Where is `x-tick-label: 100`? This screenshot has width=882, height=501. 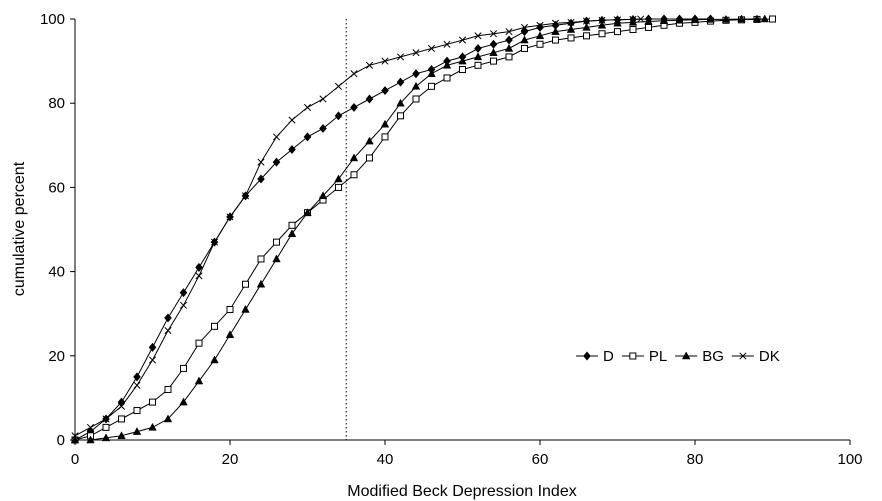
x-tick-label: 100 is located at coordinates (849, 459).